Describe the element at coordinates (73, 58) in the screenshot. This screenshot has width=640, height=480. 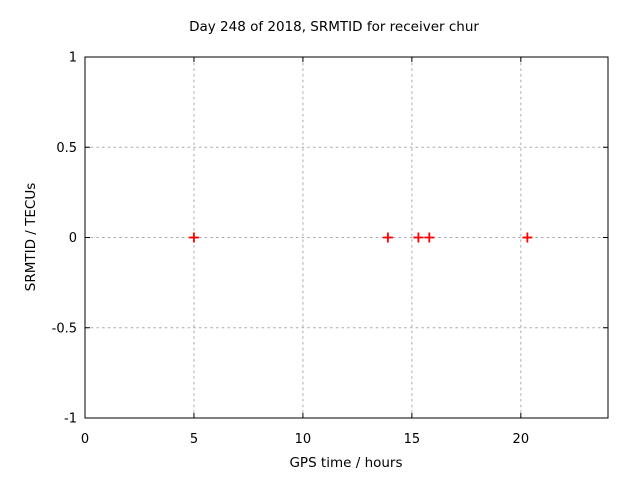
I see `y-tick-label: 1` at that location.